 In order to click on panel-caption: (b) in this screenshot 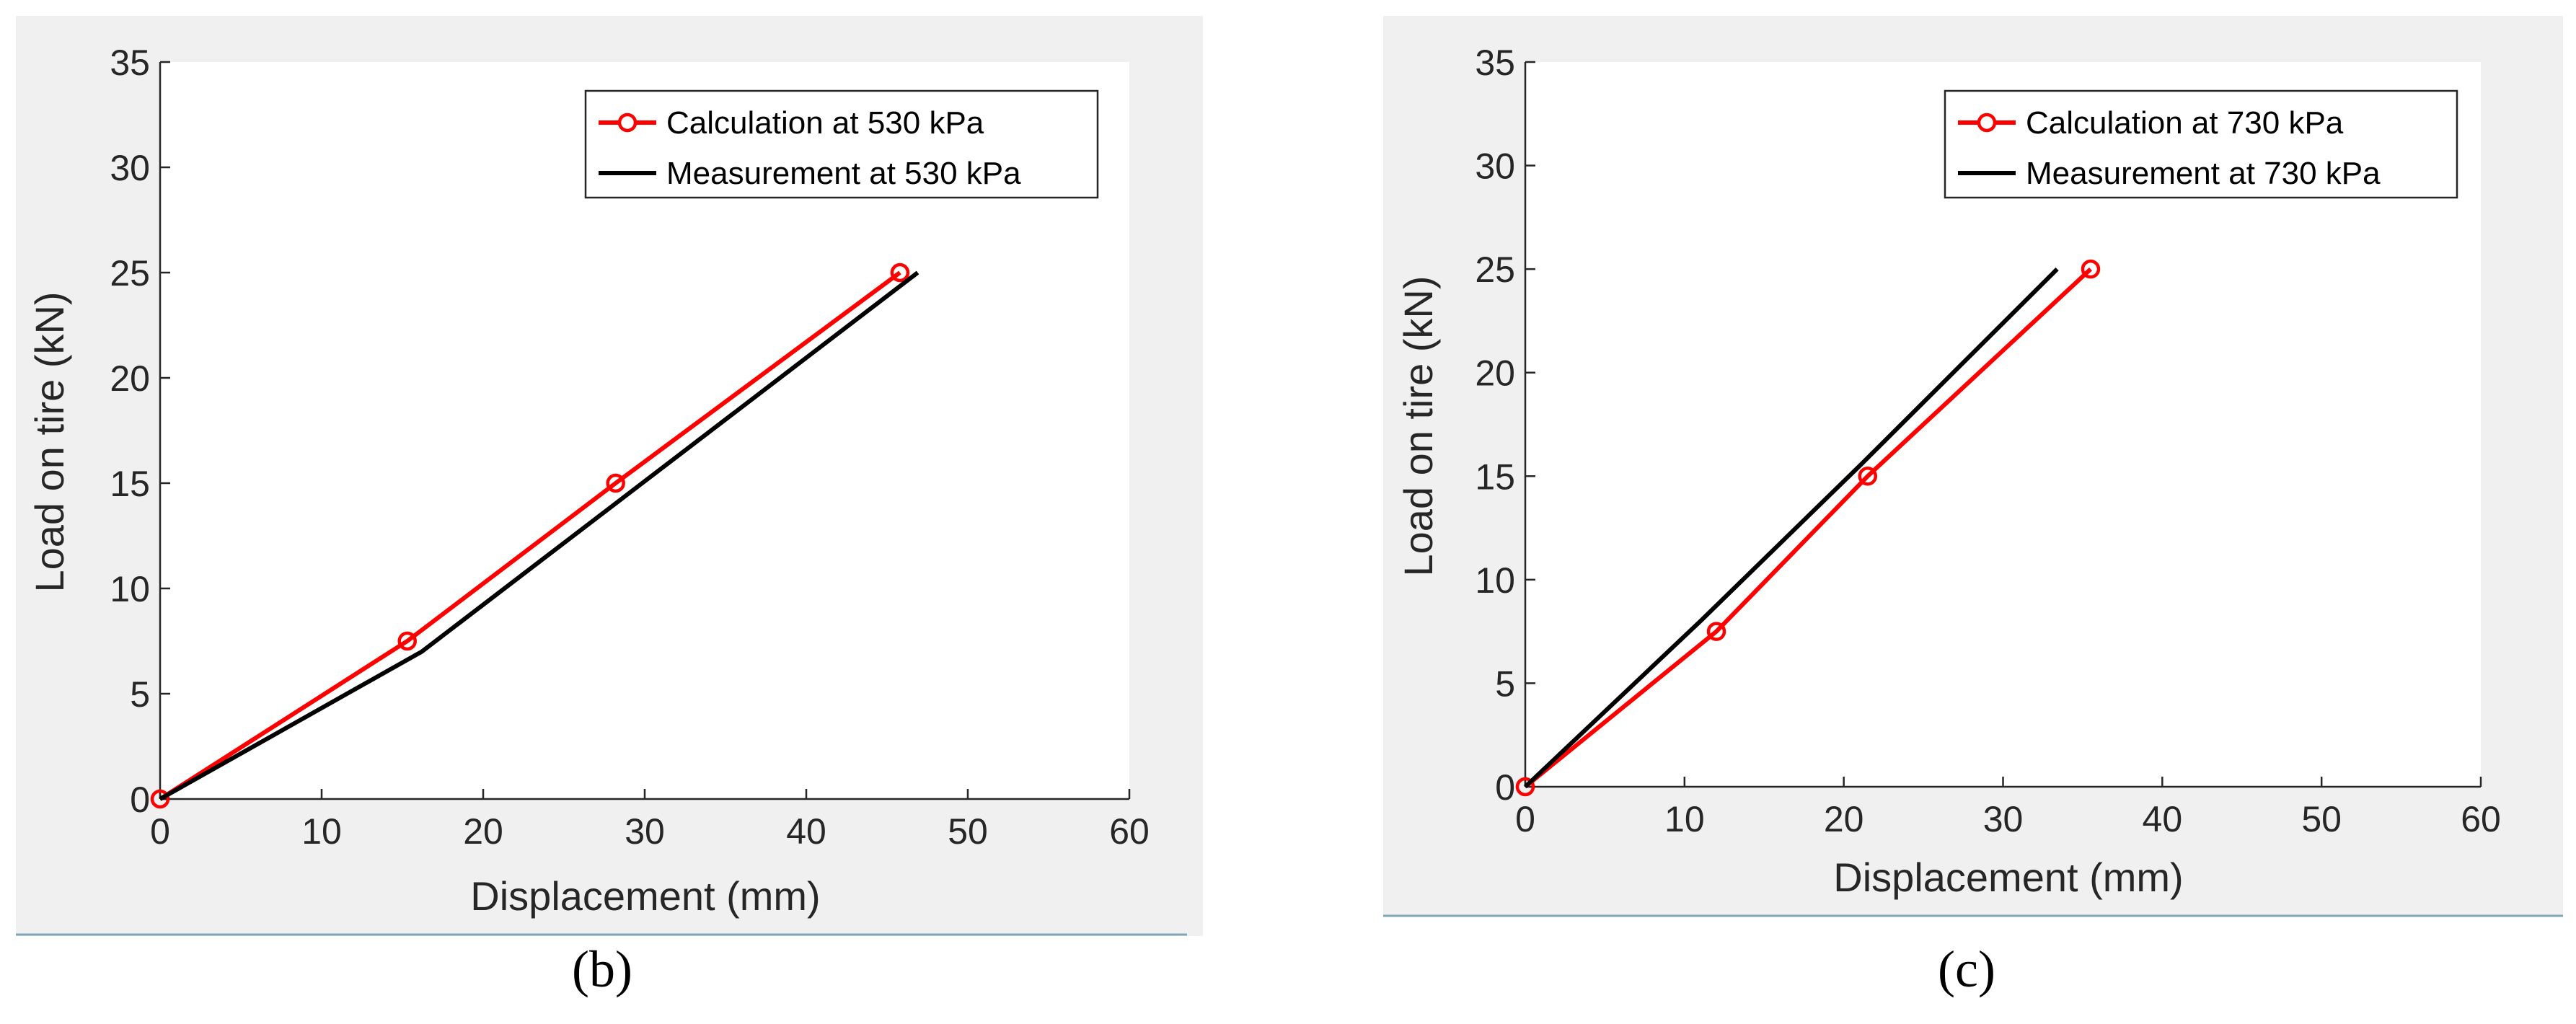, I will do `click(602, 969)`.